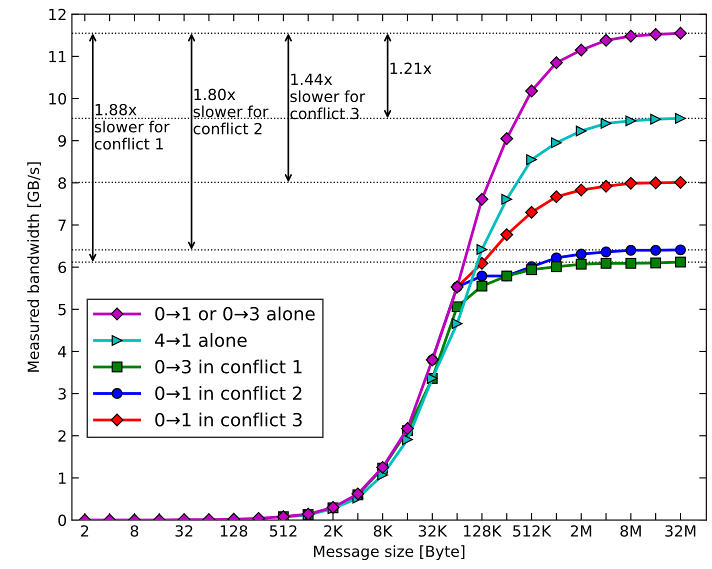 The width and height of the screenshot is (712, 569). Describe the element at coordinates (532, 531) in the screenshot. I see `x-tick-label: 512K` at that location.